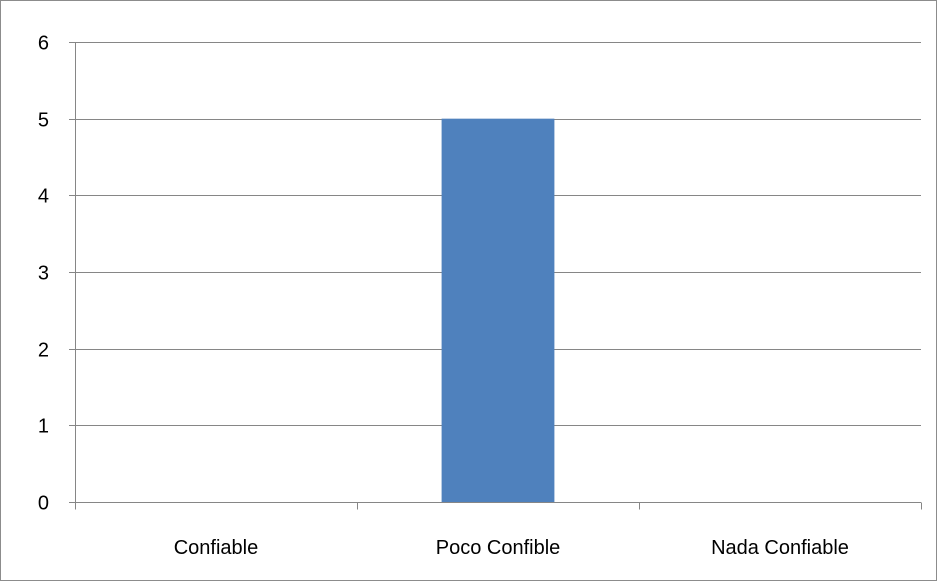 The width and height of the screenshot is (937, 582). What do you see at coordinates (43, 274) in the screenshot?
I see `y-tick-label-3: 3` at bounding box center [43, 274].